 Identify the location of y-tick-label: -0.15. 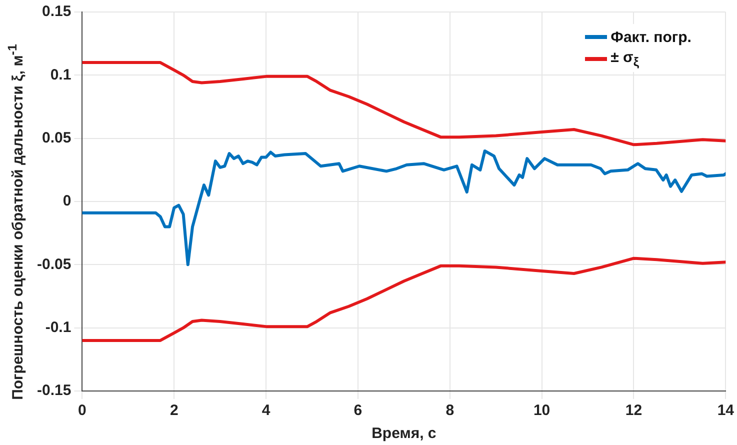
(54, 391).